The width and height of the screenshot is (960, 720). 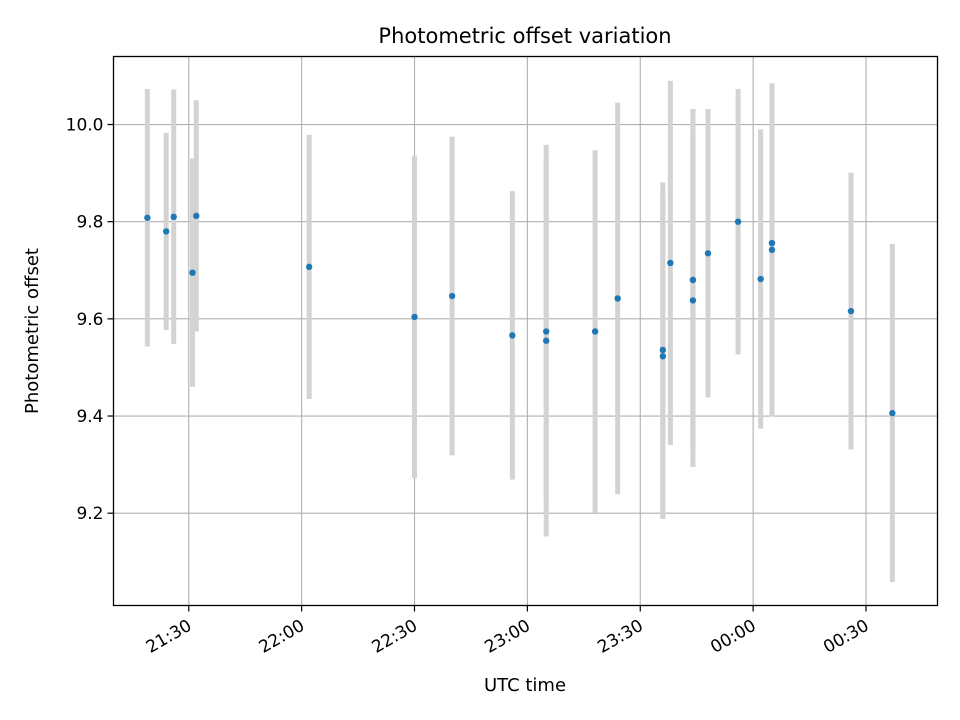 What do you see at coordinates (89, 514) in the screenshot?
I see `y-tick-label: 9.2` at bounding box center [89, 514].